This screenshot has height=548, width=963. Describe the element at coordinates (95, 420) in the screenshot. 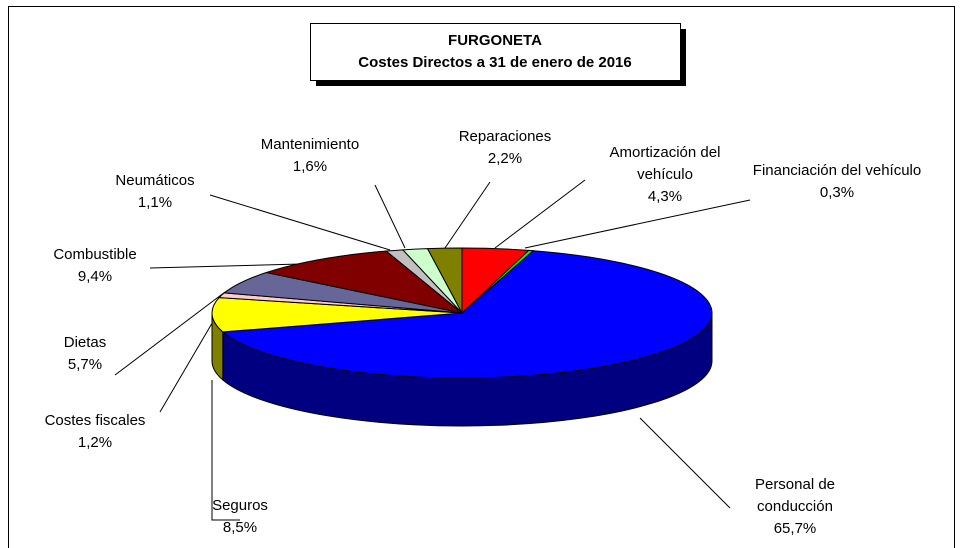

I see `category-name: Costes fiscales` at that location.